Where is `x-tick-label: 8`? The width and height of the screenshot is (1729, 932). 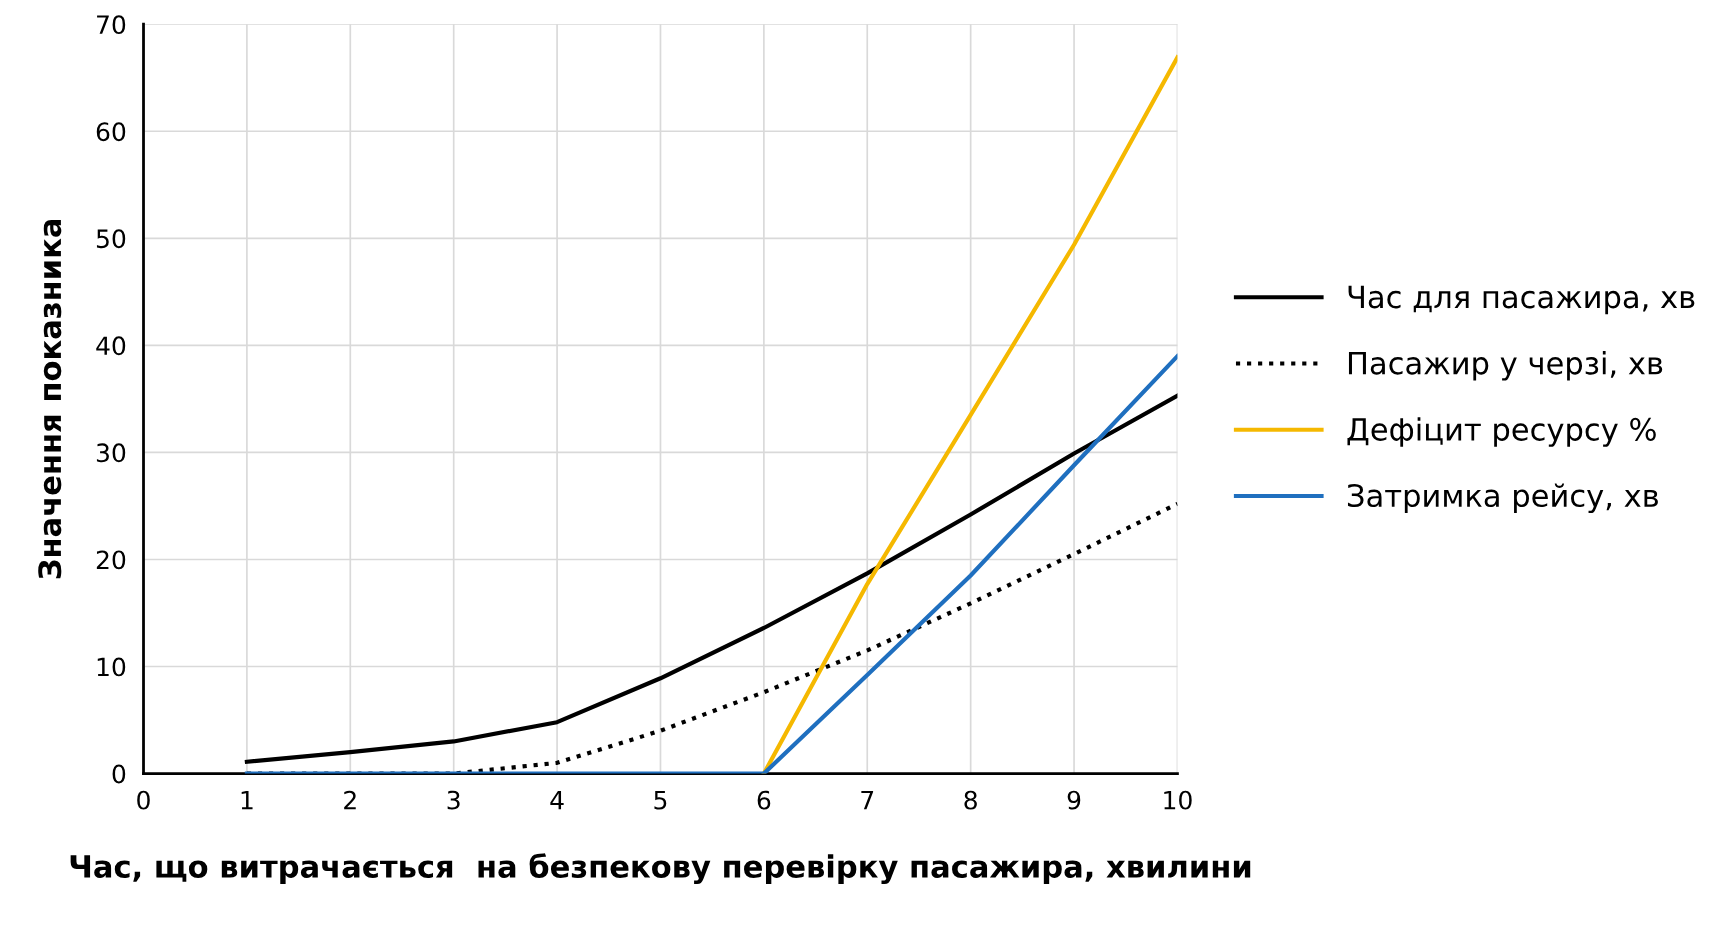
x-tick-label: 8 is located at coordinates (970, 800).